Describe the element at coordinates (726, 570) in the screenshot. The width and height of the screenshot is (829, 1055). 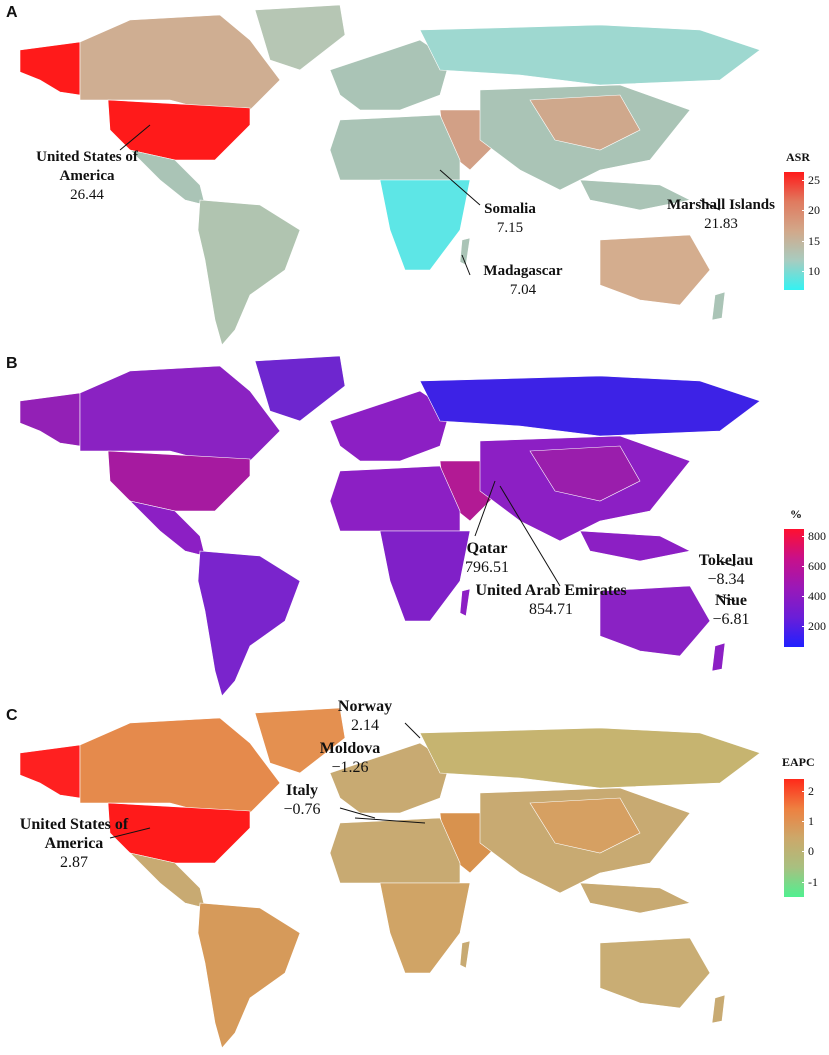
I see `country-label-tokelau: Tokelau −8.34` at that location.